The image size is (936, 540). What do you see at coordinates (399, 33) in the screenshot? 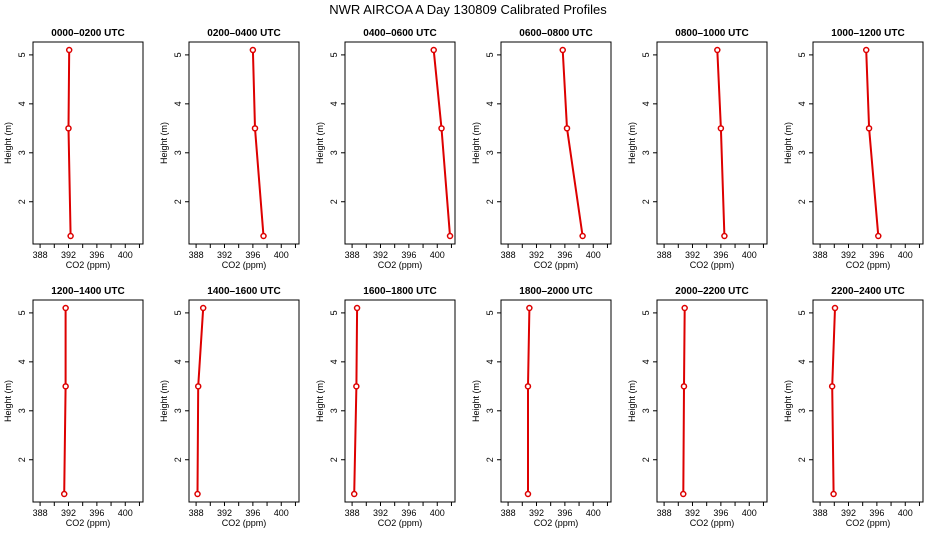
I see `panel-title: 0400–0600 UTC` at bounding box center [399, 33].